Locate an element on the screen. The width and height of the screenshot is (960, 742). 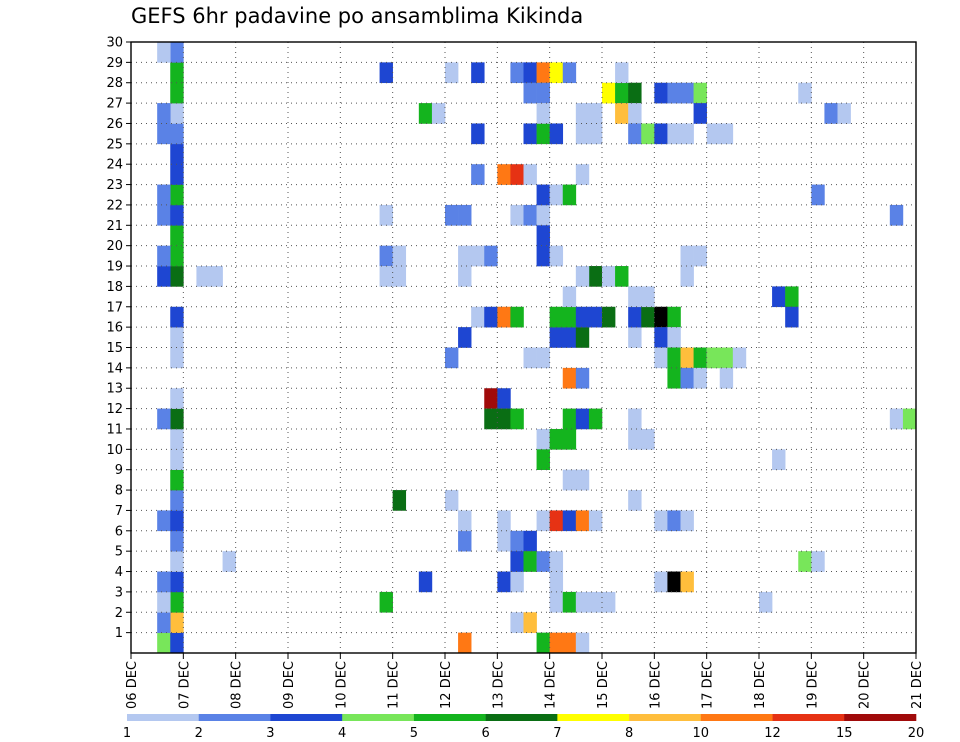
chart-title: GEFS 6hr padavine po ansamblima Kikinda is located at coordinates (357, 16).